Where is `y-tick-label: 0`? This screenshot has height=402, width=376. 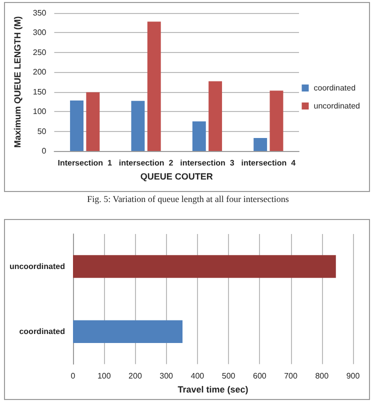
y-tick-label: 0 is located at coordinates (44, 151).